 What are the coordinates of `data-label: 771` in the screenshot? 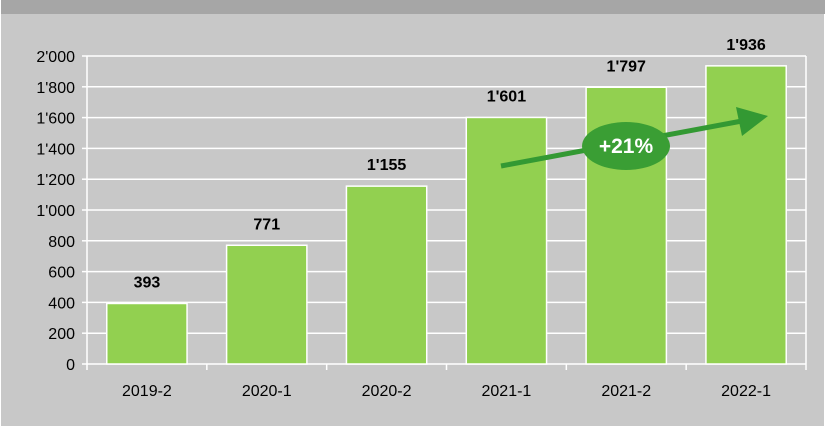 It's located at (266, 224).